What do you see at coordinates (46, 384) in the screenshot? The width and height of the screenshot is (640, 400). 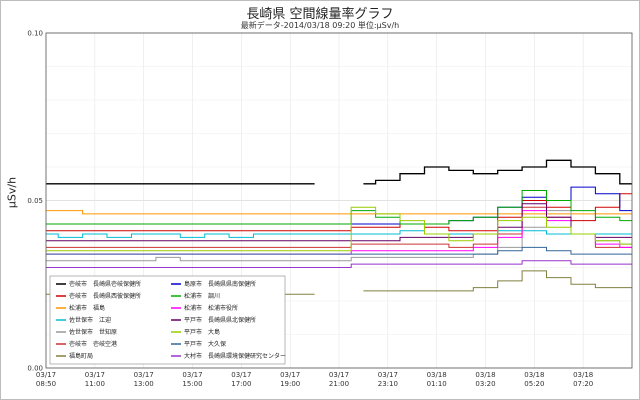 I see `x-tick-time: 08:50` at bounding box center [46, 384].